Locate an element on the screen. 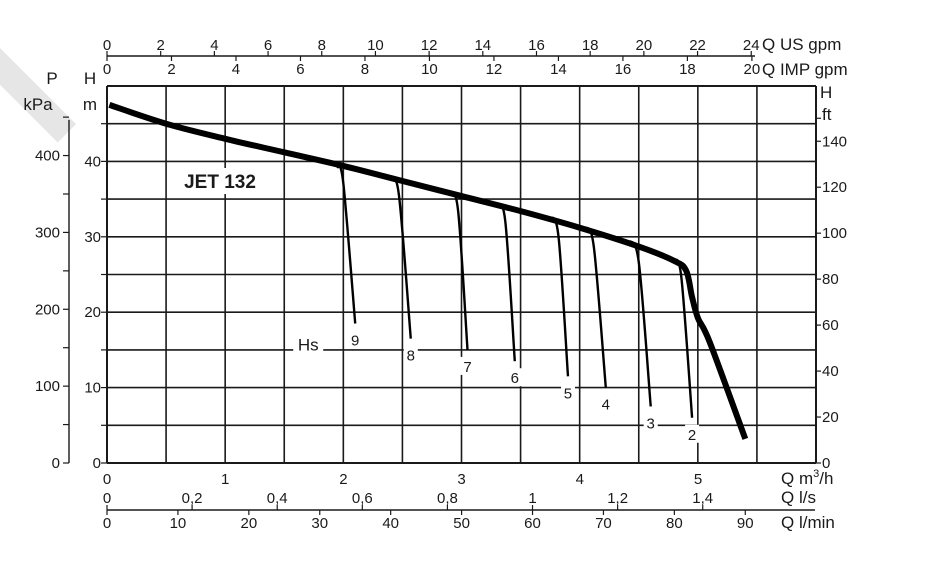 Image resolution: width=929 pixels, height=580 pixels. ls-tick-label: 1 is located at coordinates (532, 498).